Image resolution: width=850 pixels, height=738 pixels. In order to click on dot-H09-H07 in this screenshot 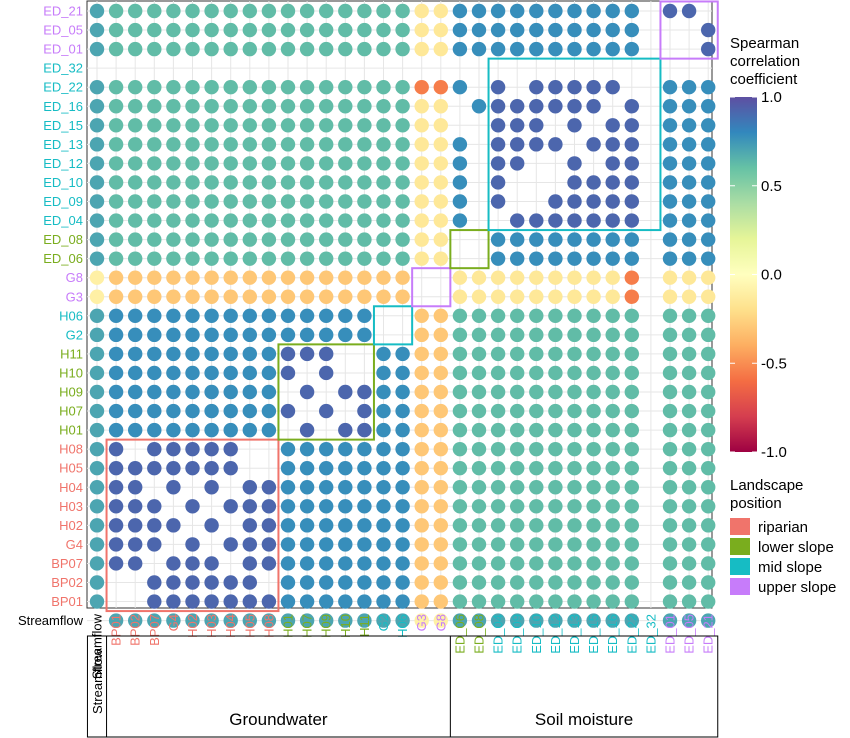, I will do `click(307, 392)`.